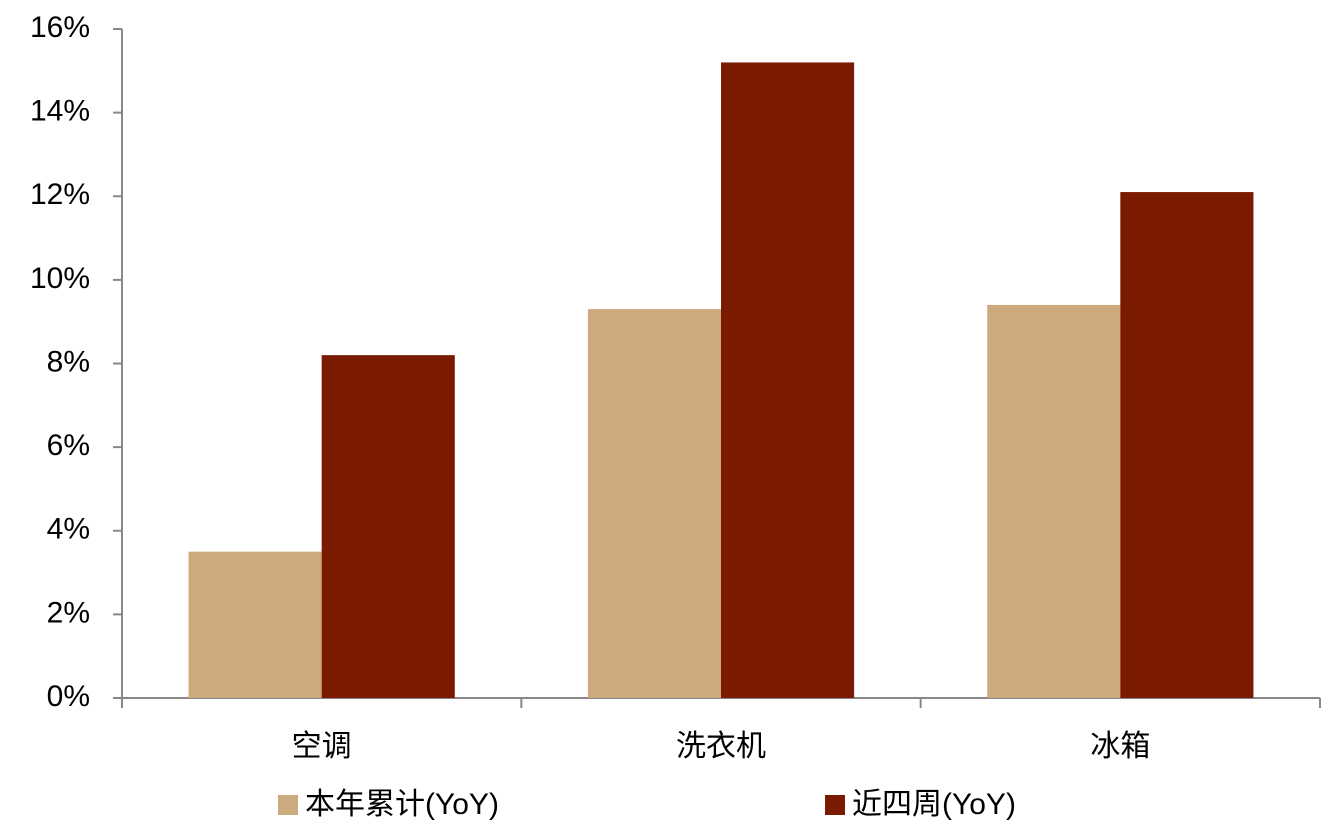 The height and width of the screenshot is (840, 1329). Describe the element at coordinates (60, 111) in the screenshot. I see `y-tick-label: 14%` at that location.